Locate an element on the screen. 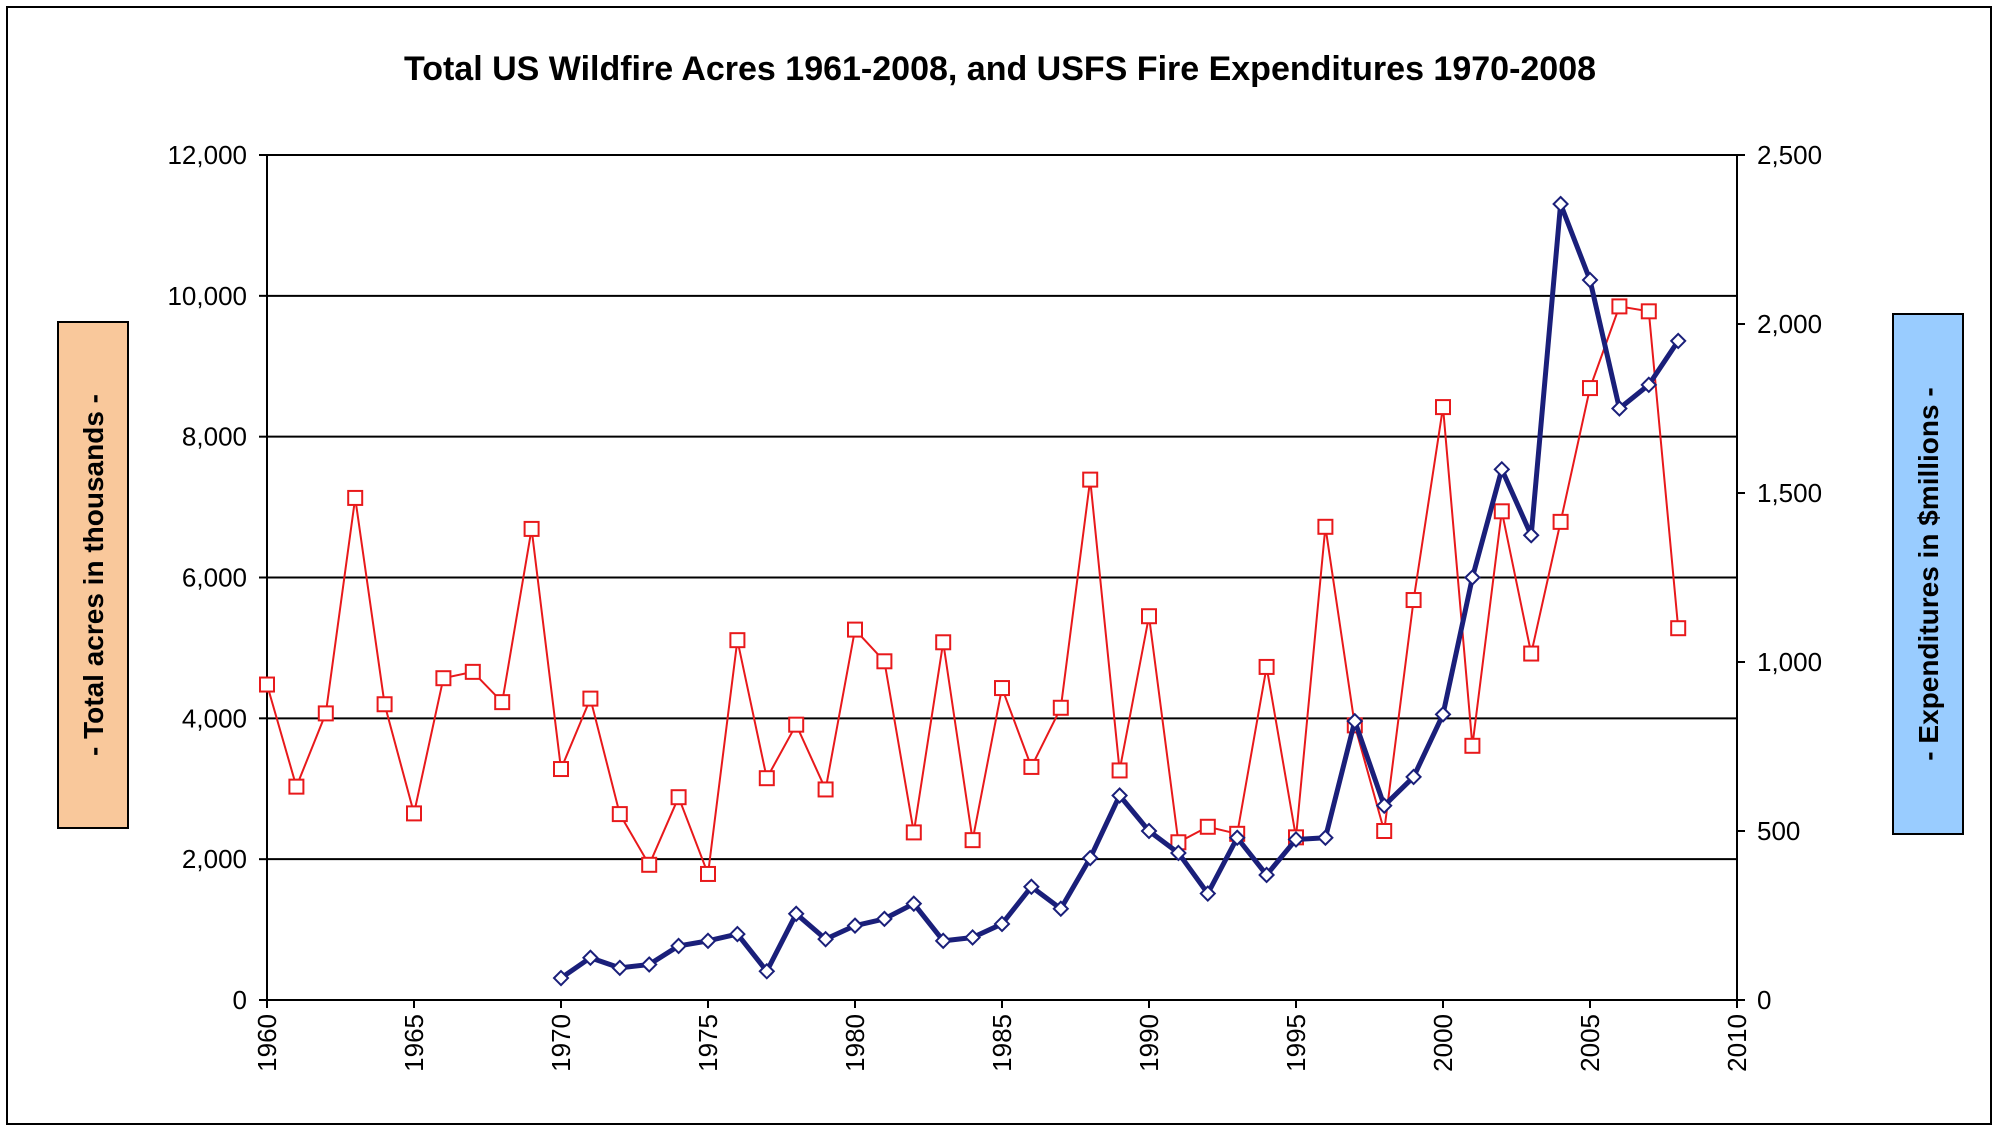 This screenshot has width=2000, height=1131. y-left-tick-label: 0 is located at coordinates (240, 1000).